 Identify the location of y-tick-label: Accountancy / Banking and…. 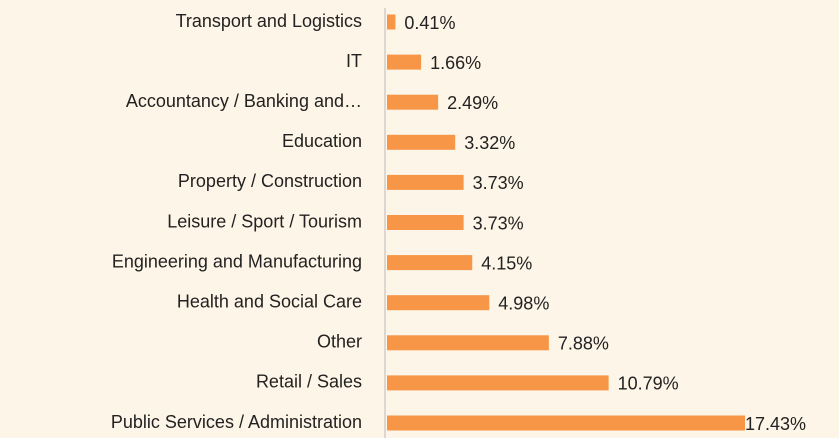
(244, 101).